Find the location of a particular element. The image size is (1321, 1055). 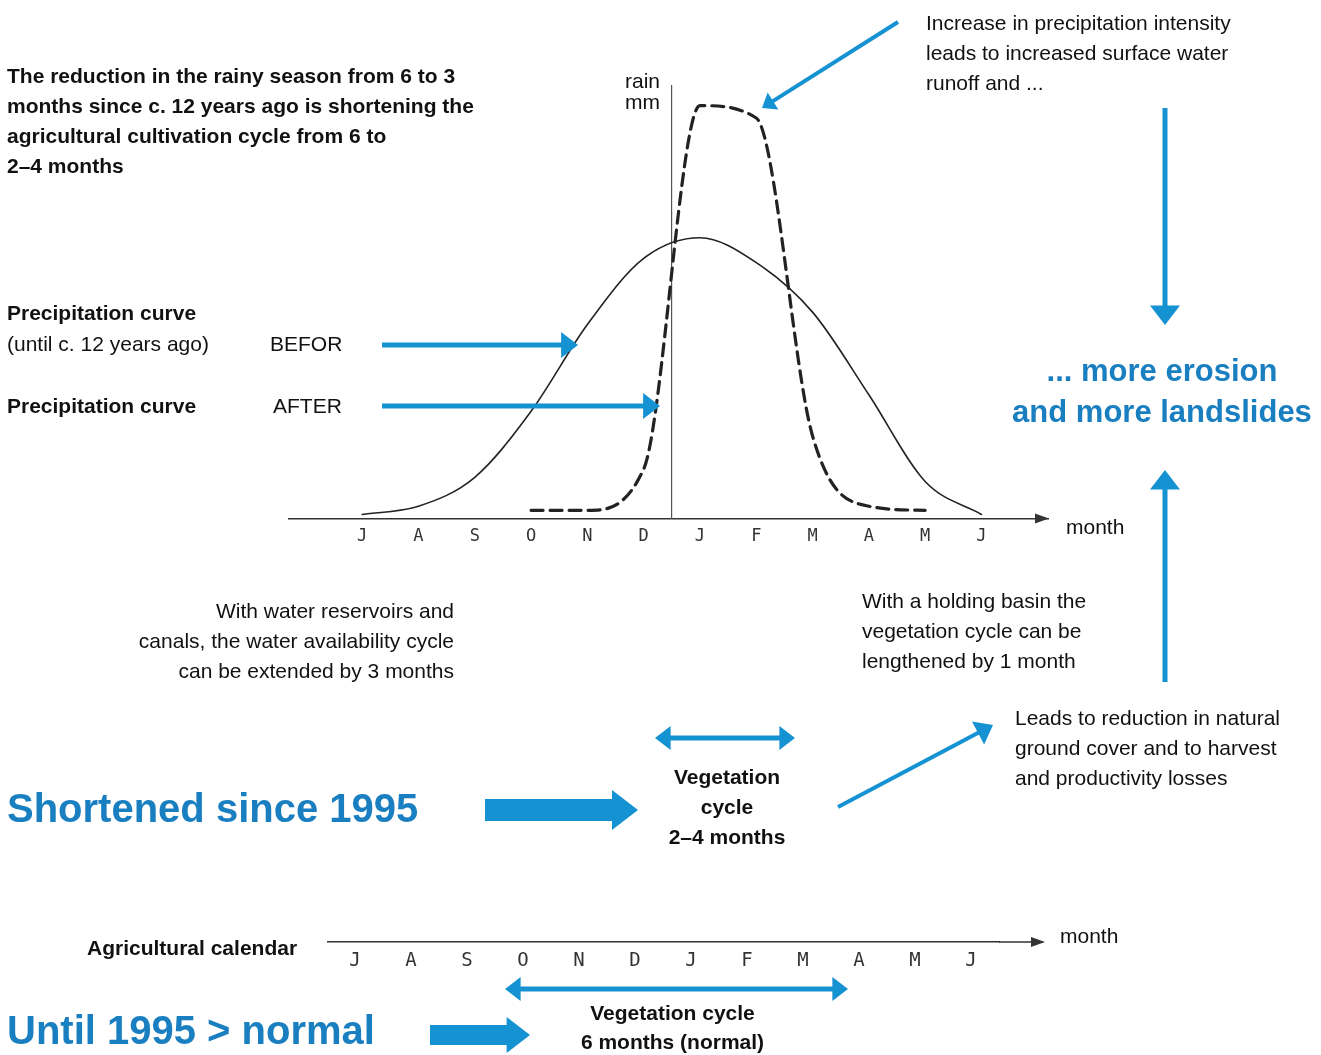

text: (until c. 12 years ago) is located at coordinates (108, 344).